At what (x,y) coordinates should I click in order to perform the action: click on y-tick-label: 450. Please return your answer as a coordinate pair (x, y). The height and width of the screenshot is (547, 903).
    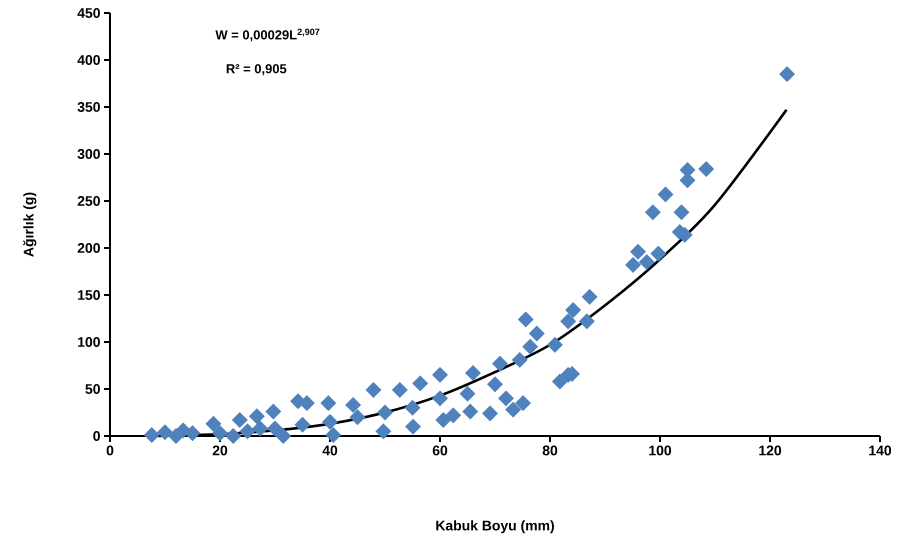
    Looking at the image, I should click on (88, 13).